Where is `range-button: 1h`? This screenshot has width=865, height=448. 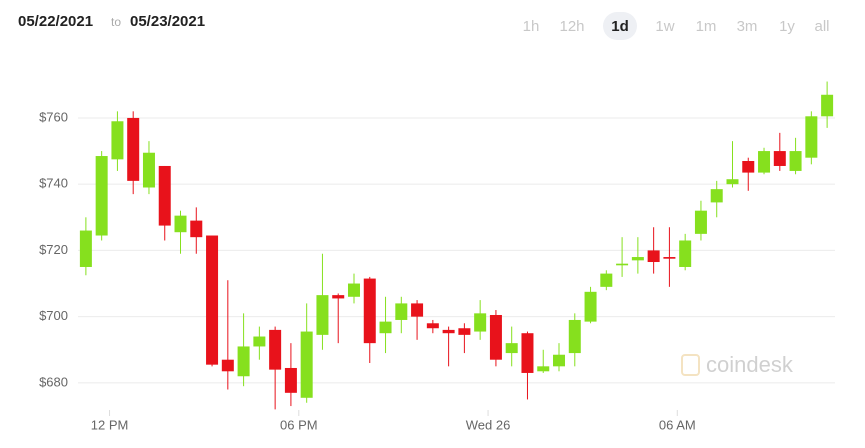
range-button: 1h is located at coordinates (531, 26).